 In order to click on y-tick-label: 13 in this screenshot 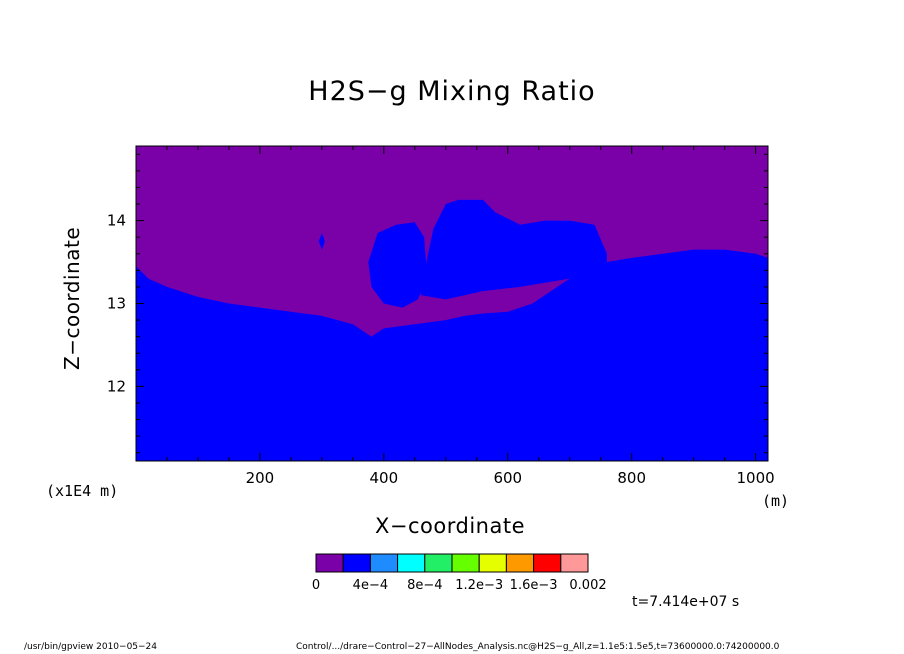, I will do `click(116, 304)`.